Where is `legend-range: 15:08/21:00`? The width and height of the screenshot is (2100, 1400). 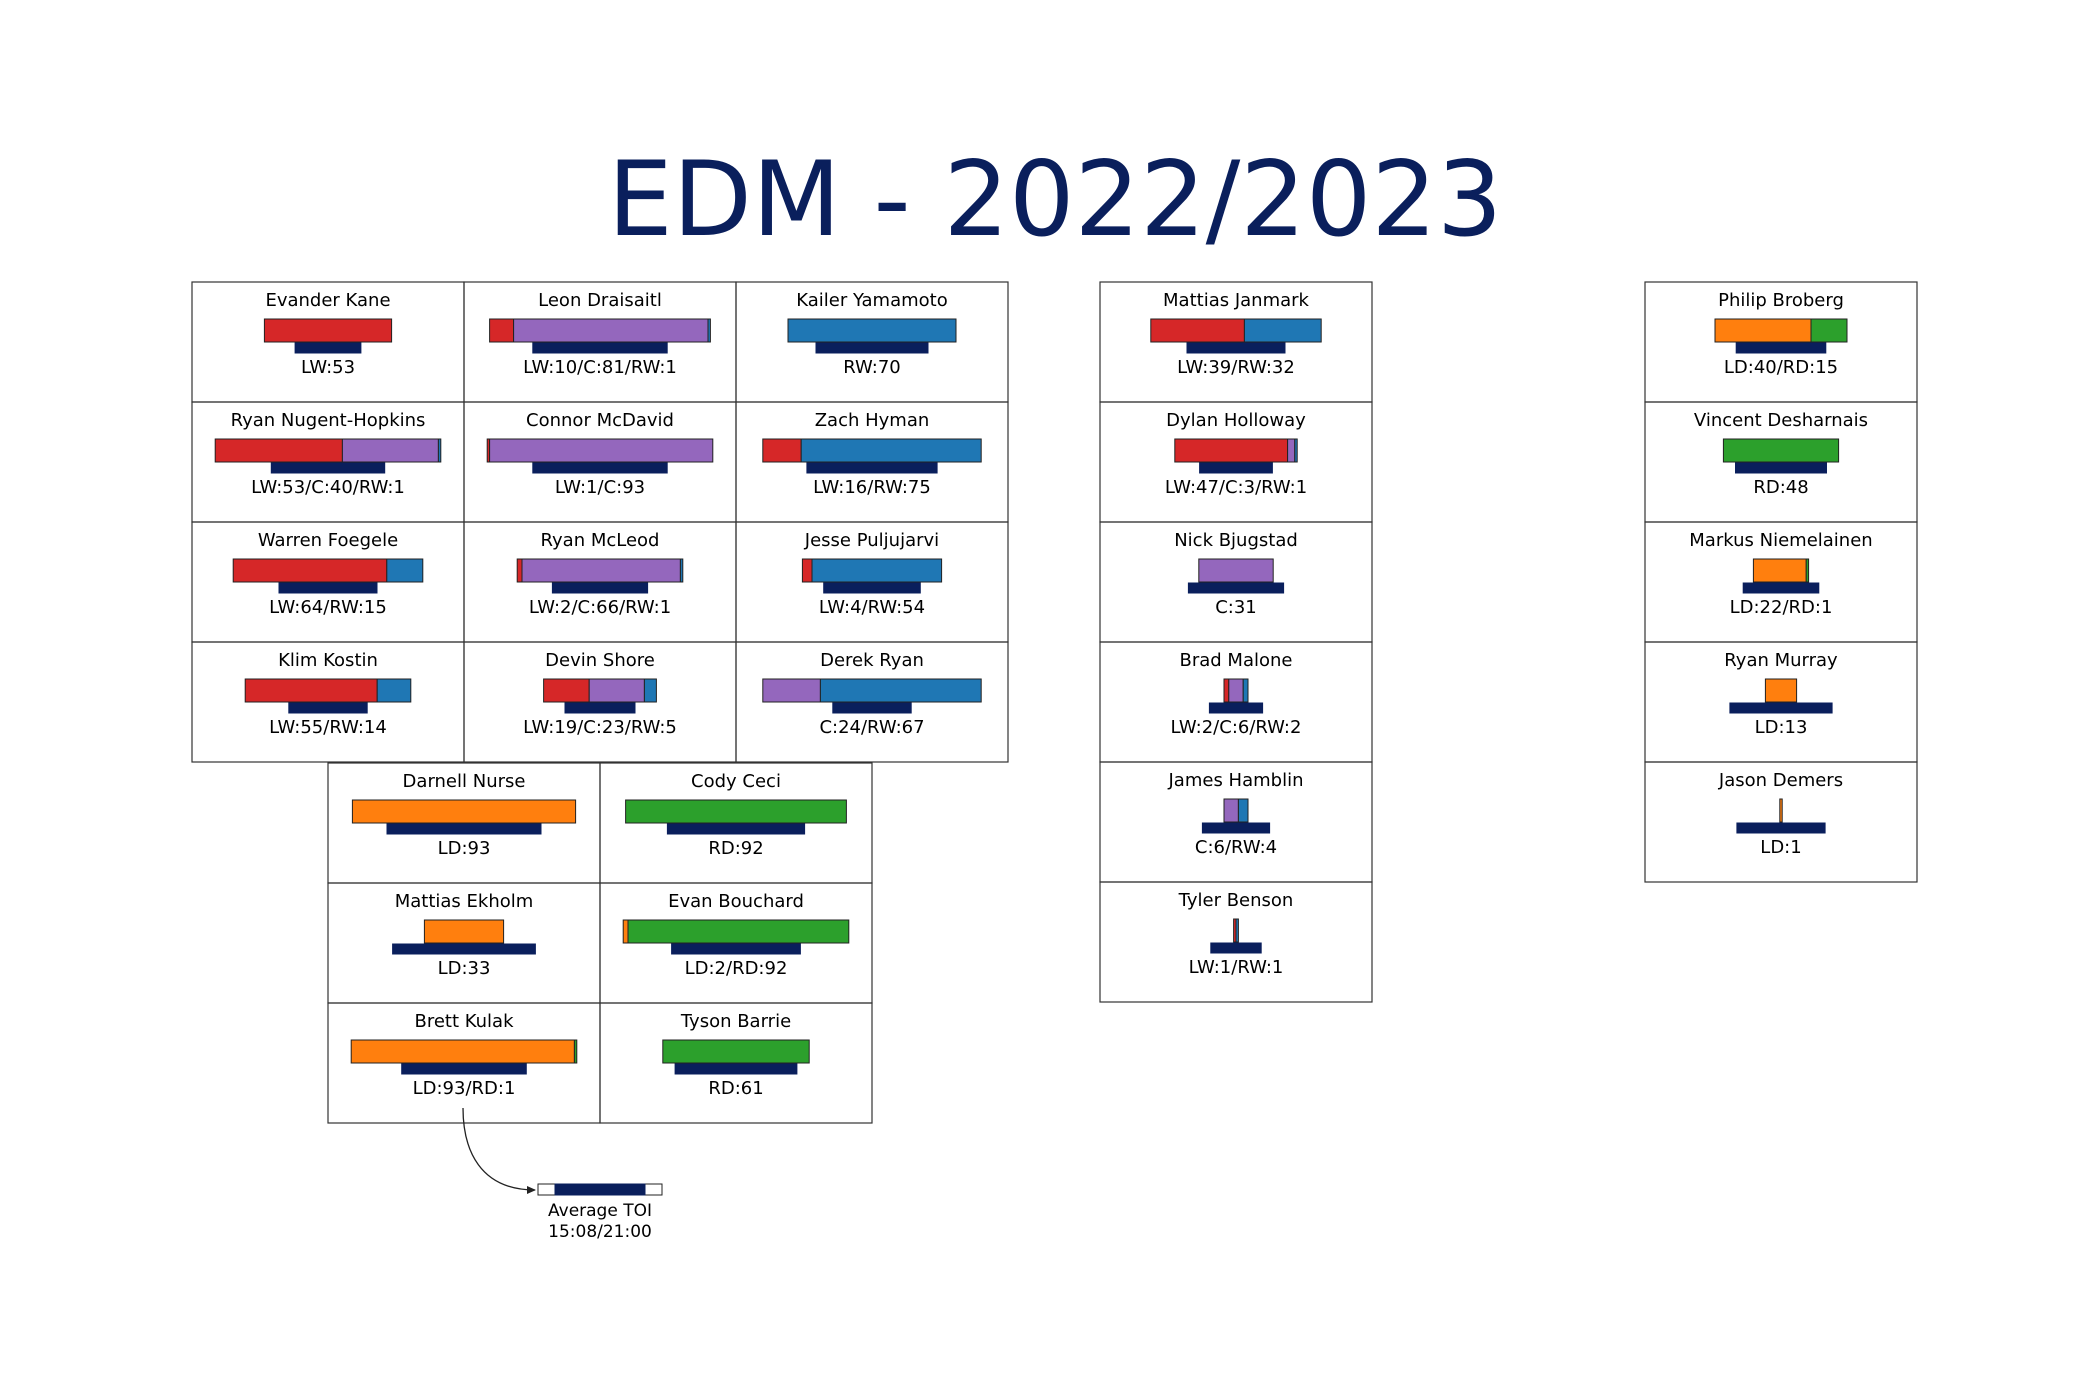 legend-range: 15:08/21:00 is located at coordinates (600, 1232).